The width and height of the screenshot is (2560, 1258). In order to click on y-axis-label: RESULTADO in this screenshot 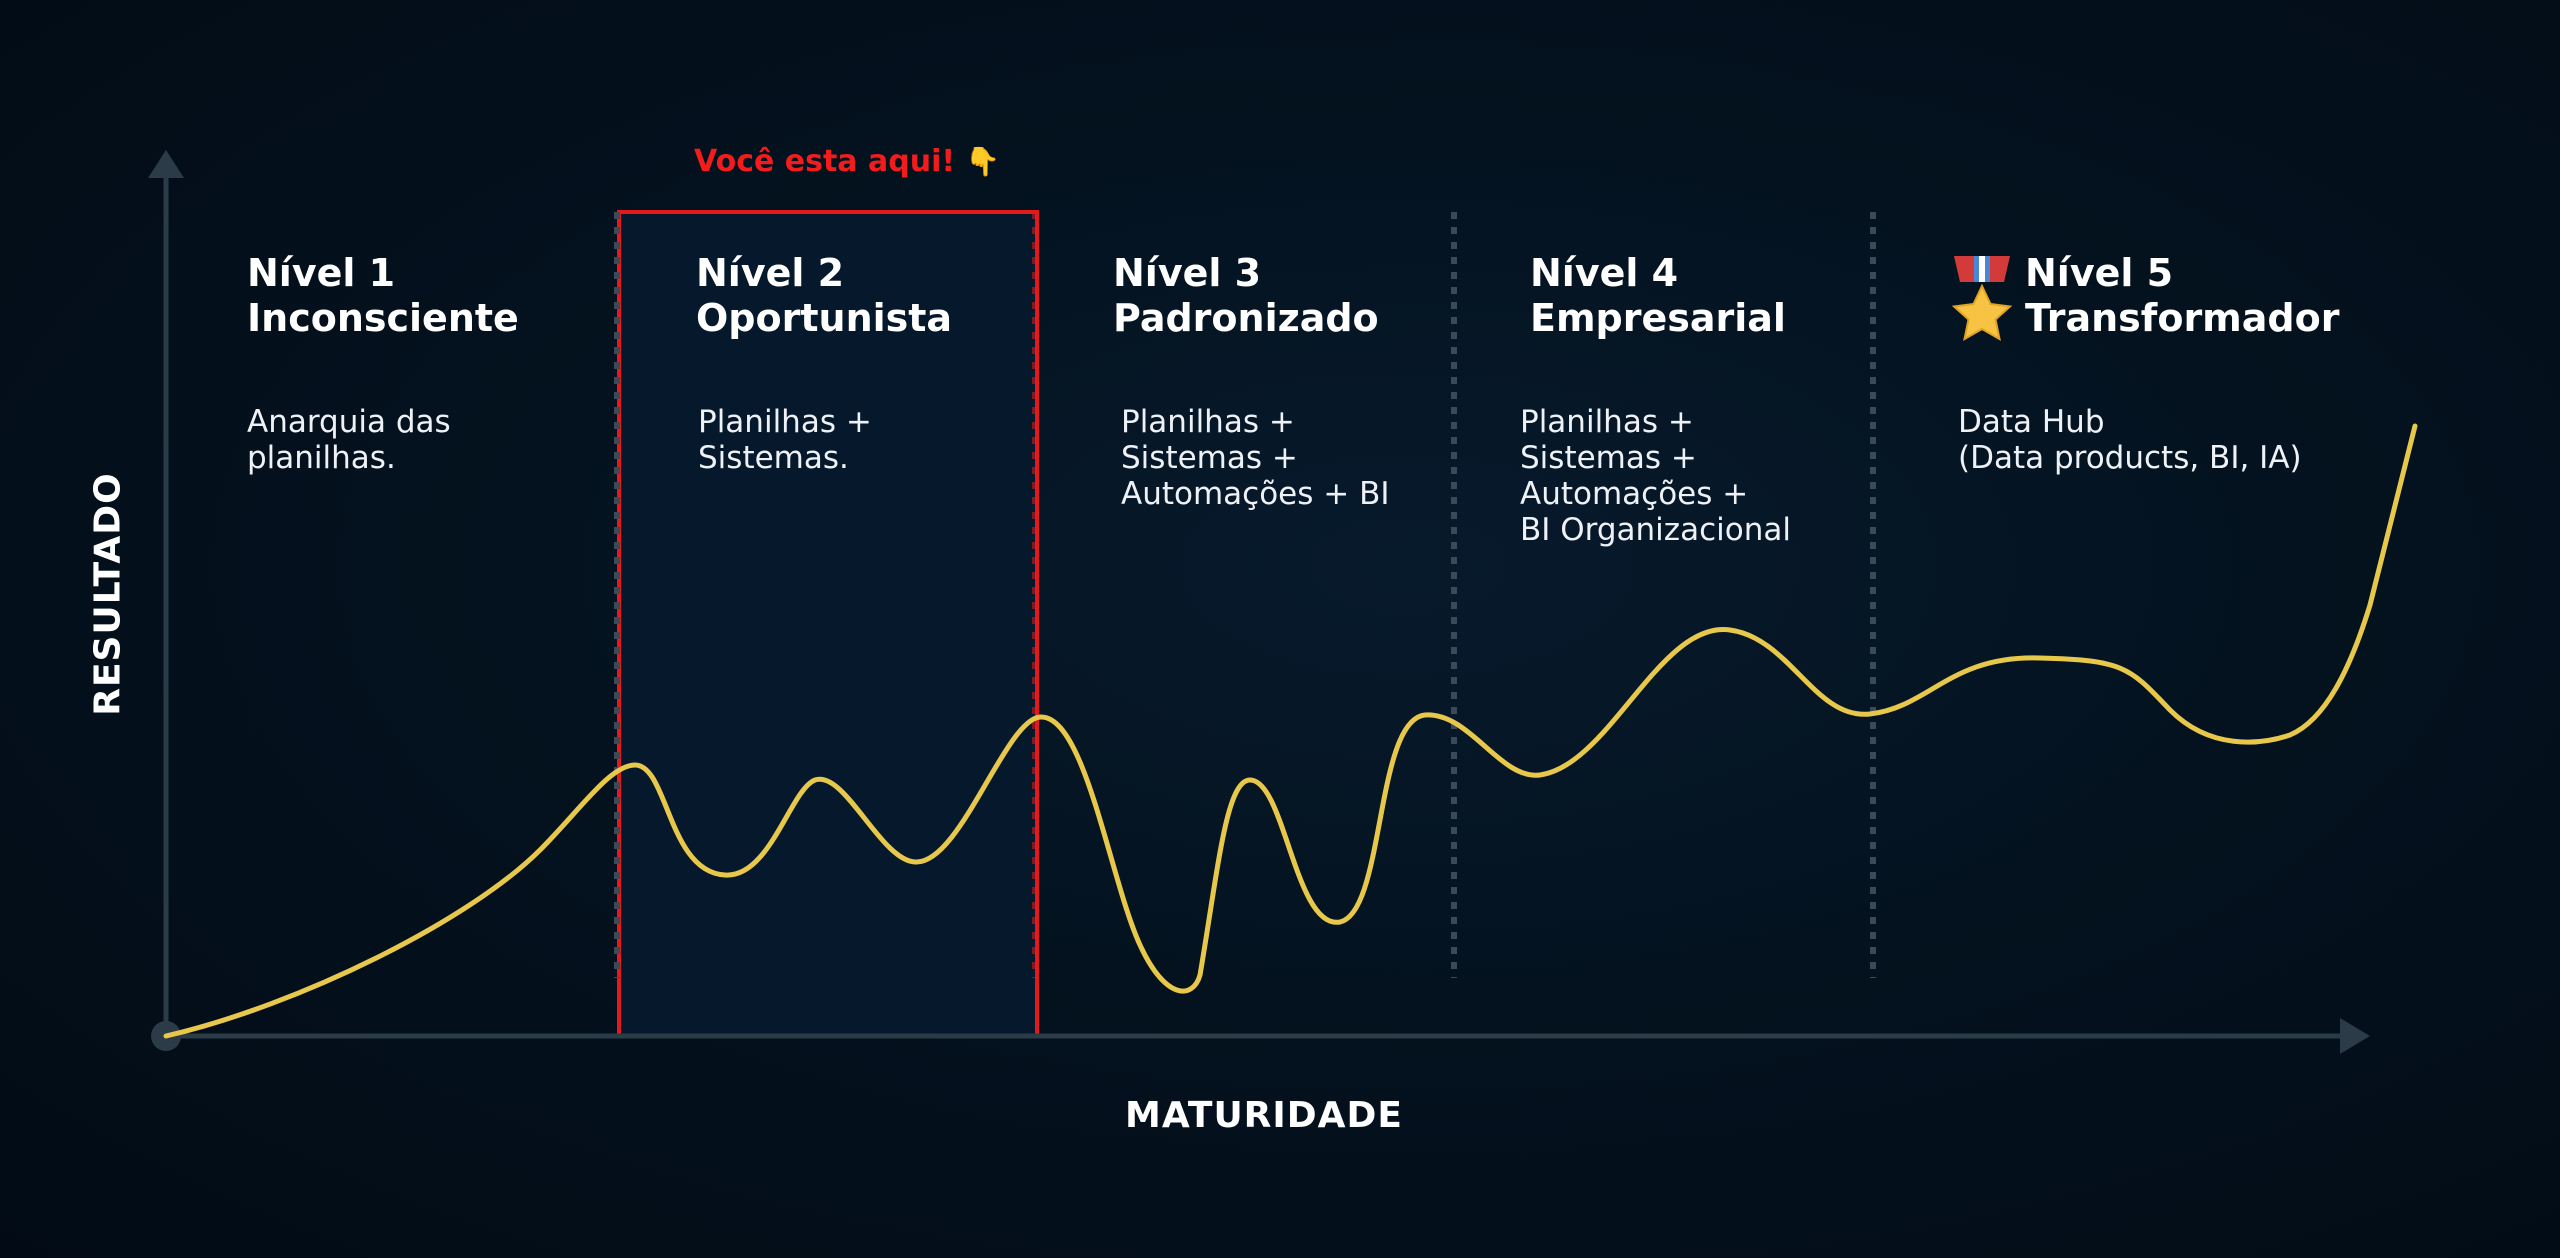, I will do `click(108, 594)`.